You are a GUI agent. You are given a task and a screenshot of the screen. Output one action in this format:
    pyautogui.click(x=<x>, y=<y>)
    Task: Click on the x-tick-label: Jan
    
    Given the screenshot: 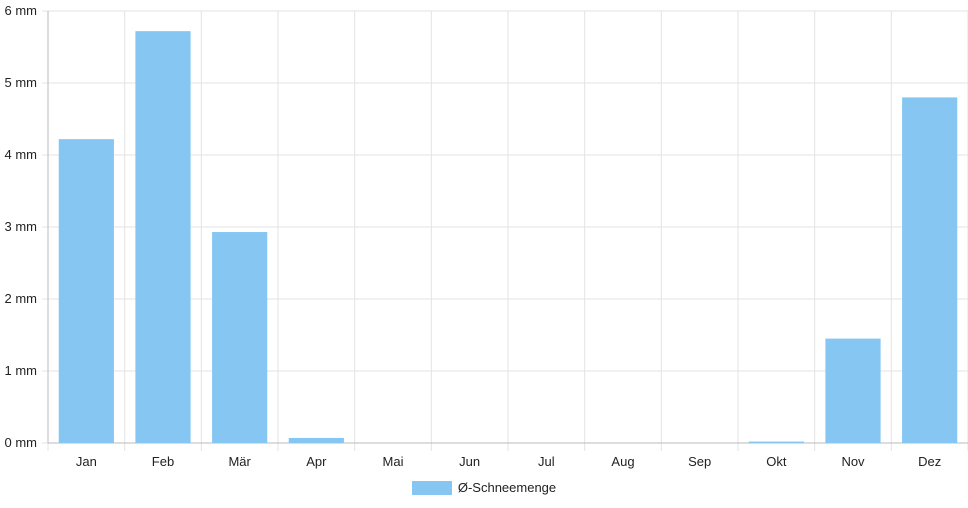 What is the action you would take?
    pyautogui.click(x=86, y=461)
    